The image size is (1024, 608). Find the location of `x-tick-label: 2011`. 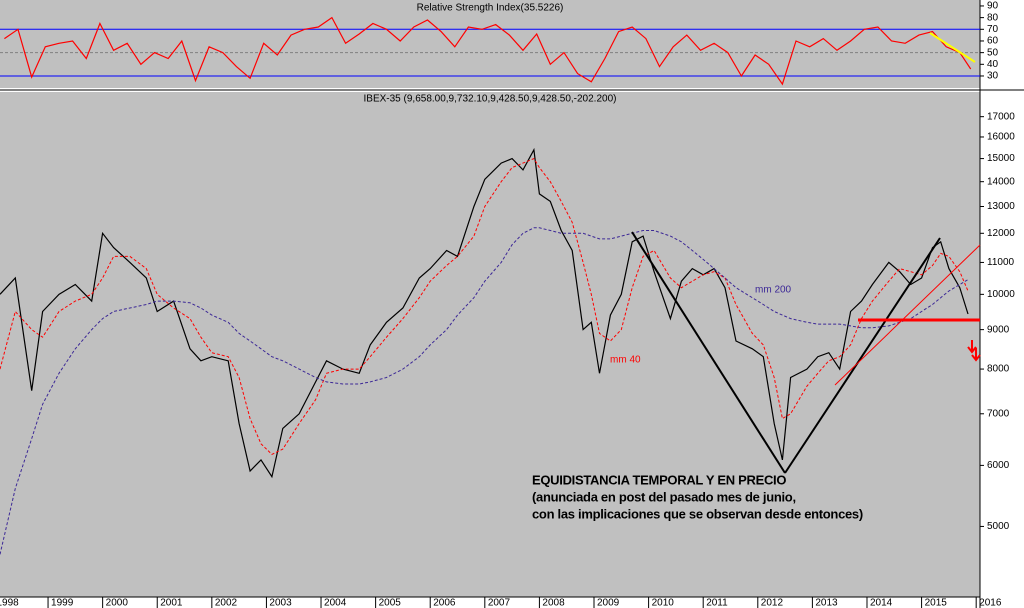

x-tick-label: 2011 is located at coordinates (717, 603).